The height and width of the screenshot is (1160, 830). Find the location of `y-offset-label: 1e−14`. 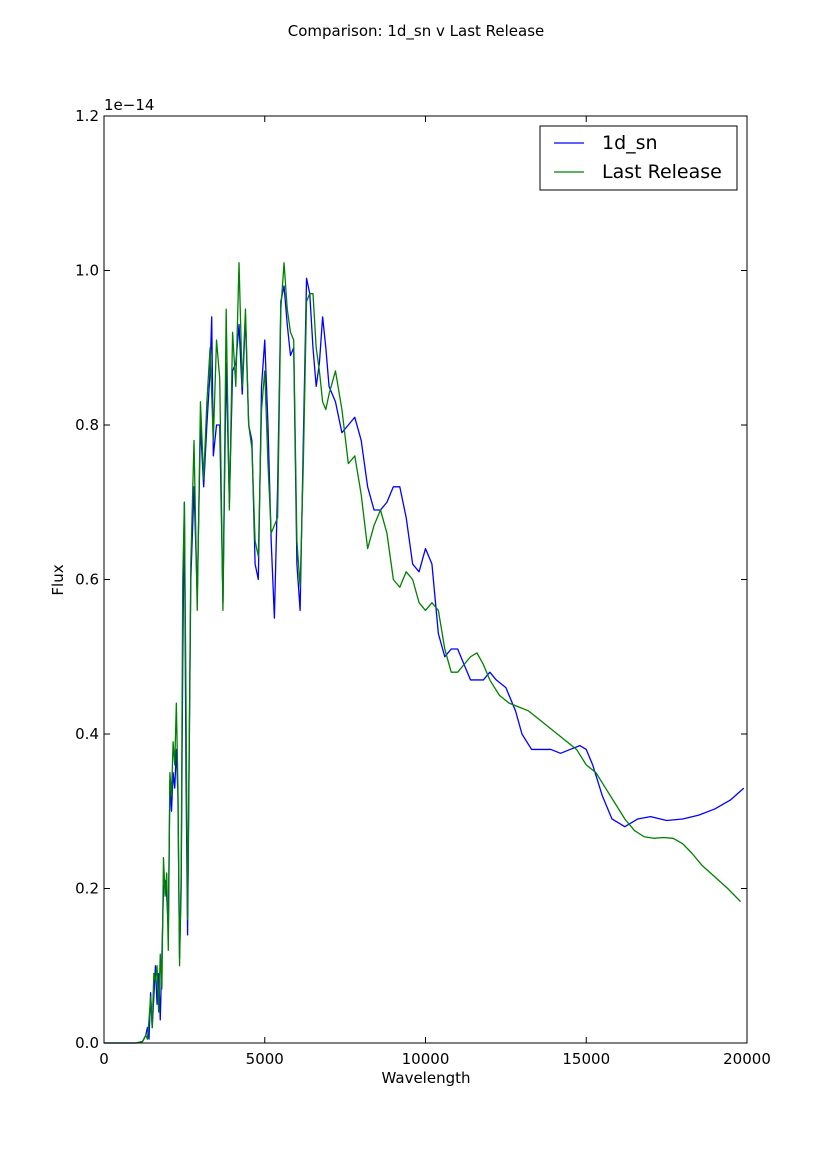

y-offset-label: 1e−14 is located at coordinates (129, 105).